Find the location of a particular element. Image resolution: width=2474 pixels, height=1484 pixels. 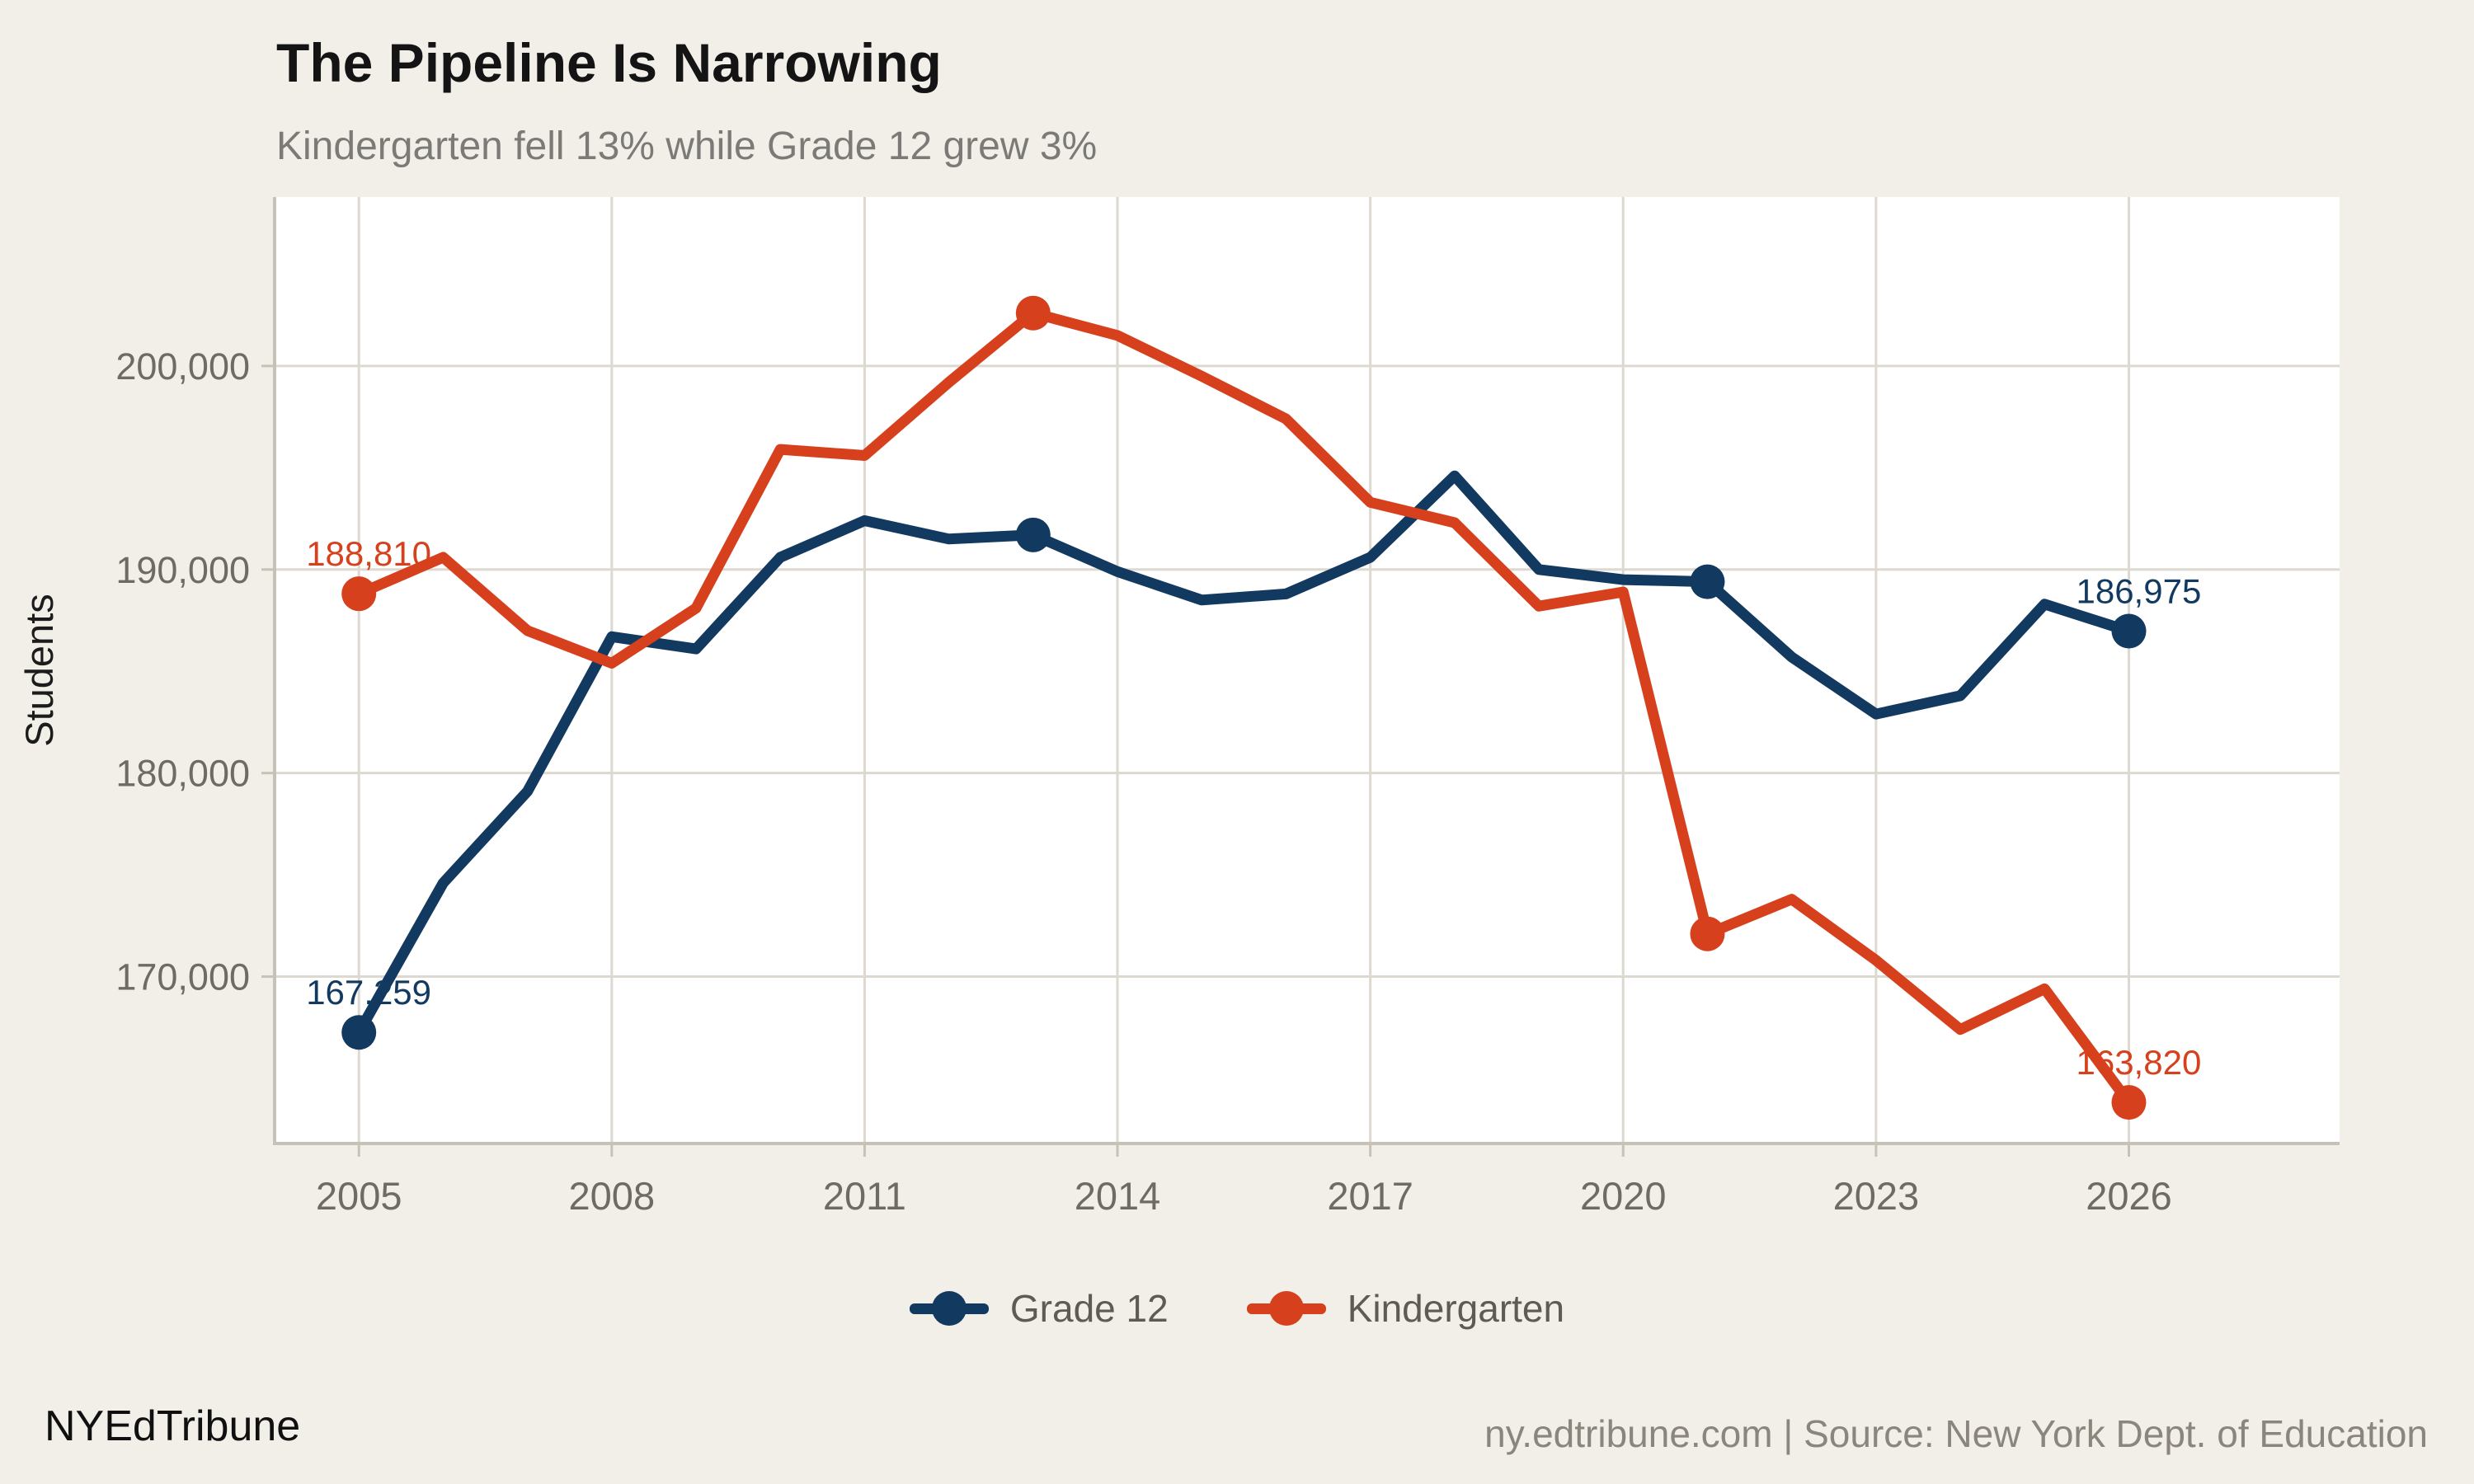

y-tick-label-200000: 200,000 is located at coordinates (182, 366).